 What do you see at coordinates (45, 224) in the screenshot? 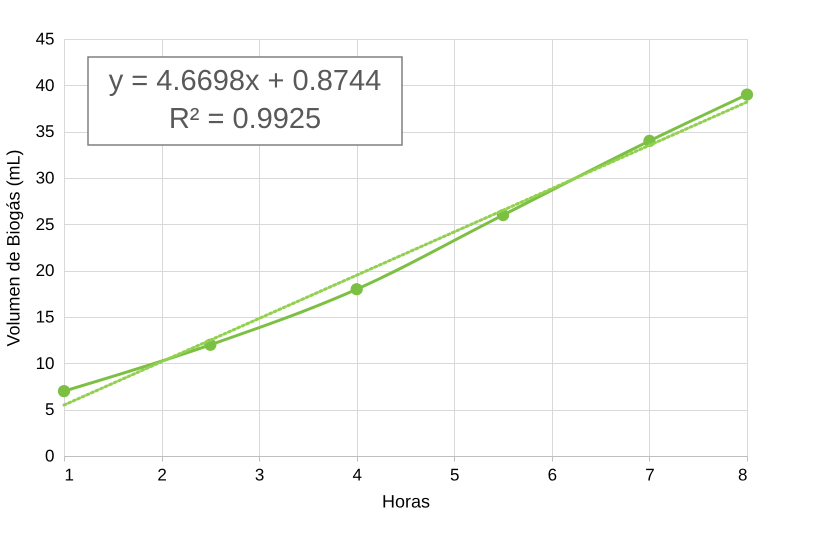
I see `y-tick-label: 25` at bounding box center [45, 224].